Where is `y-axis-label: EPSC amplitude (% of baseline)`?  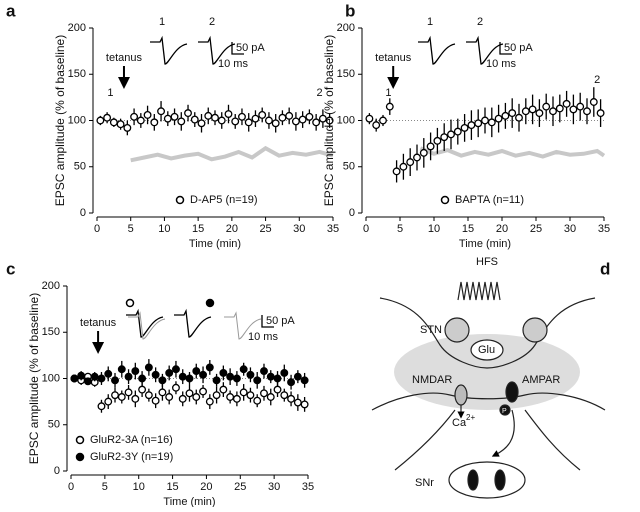
y-axis-label: EPSC amplitude (% of baseline) is located at coordinates (60, 120).